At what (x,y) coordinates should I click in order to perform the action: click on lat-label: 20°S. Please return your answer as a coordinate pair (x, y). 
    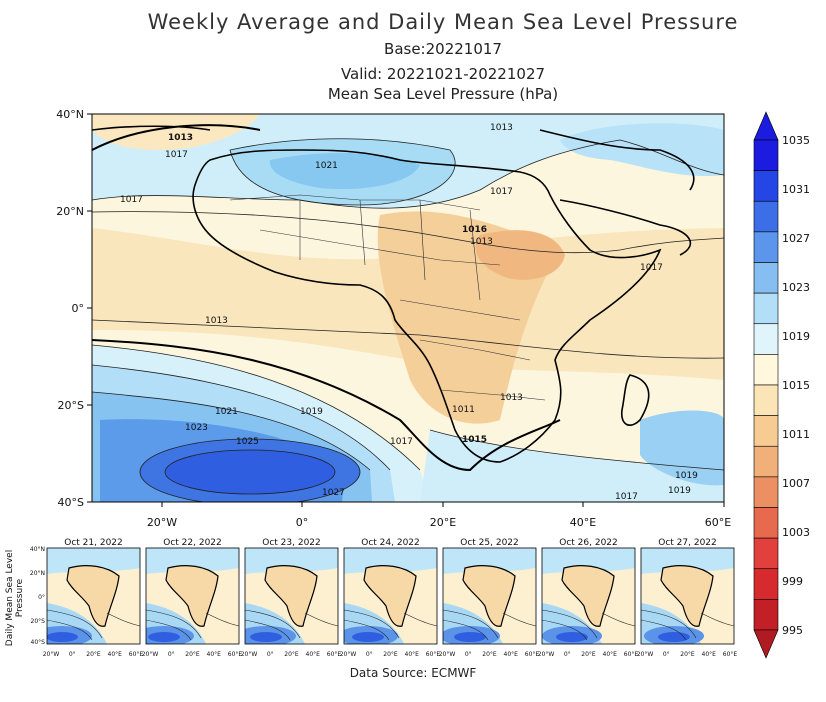
    Looking at the image, I should click on (71, 405).